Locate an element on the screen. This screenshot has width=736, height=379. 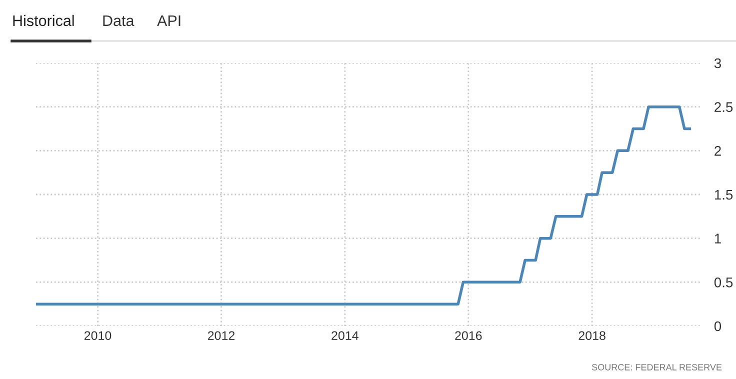
y-tick-label: 3 is located at coordinates (718, 63).